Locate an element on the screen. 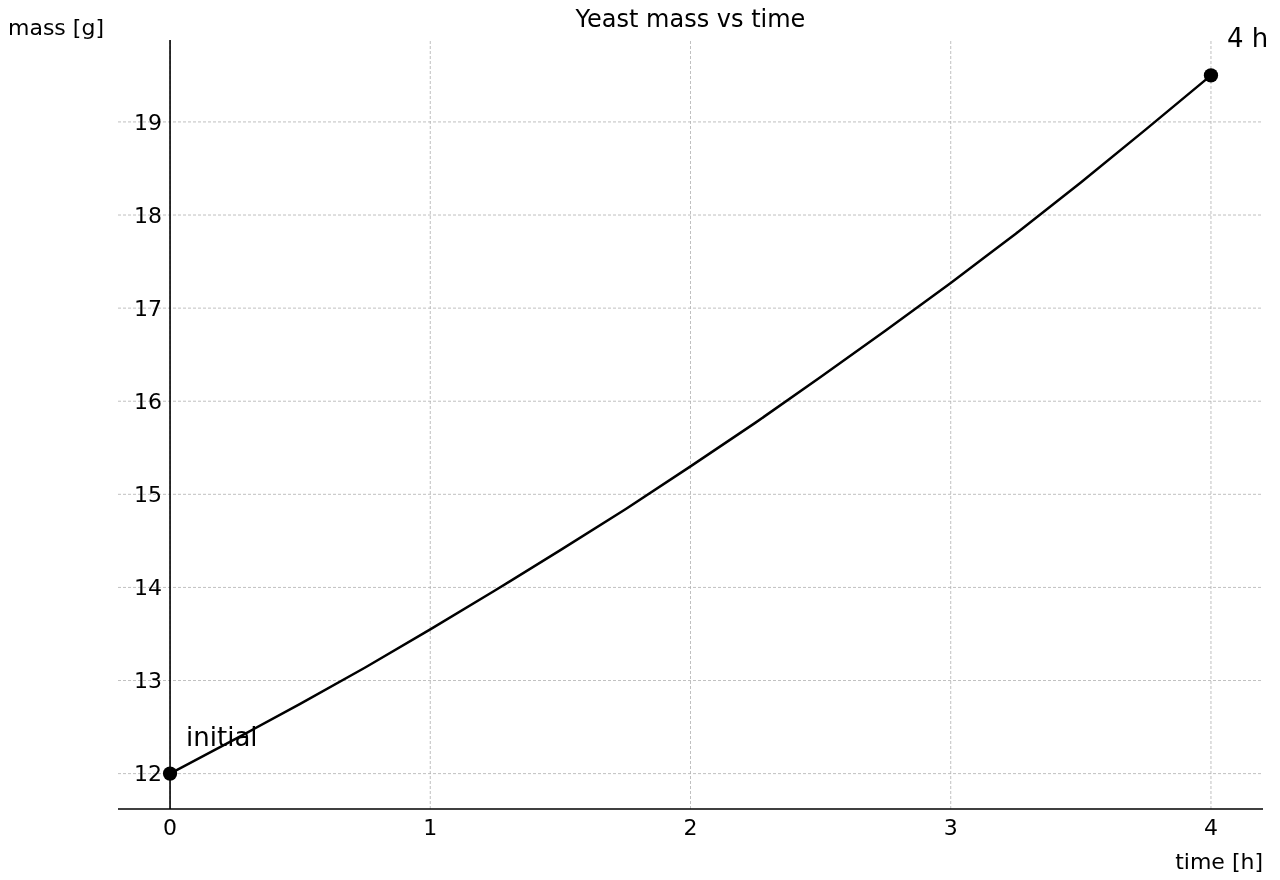  y-tick-label: 13 is located at coordinates (148, 681).